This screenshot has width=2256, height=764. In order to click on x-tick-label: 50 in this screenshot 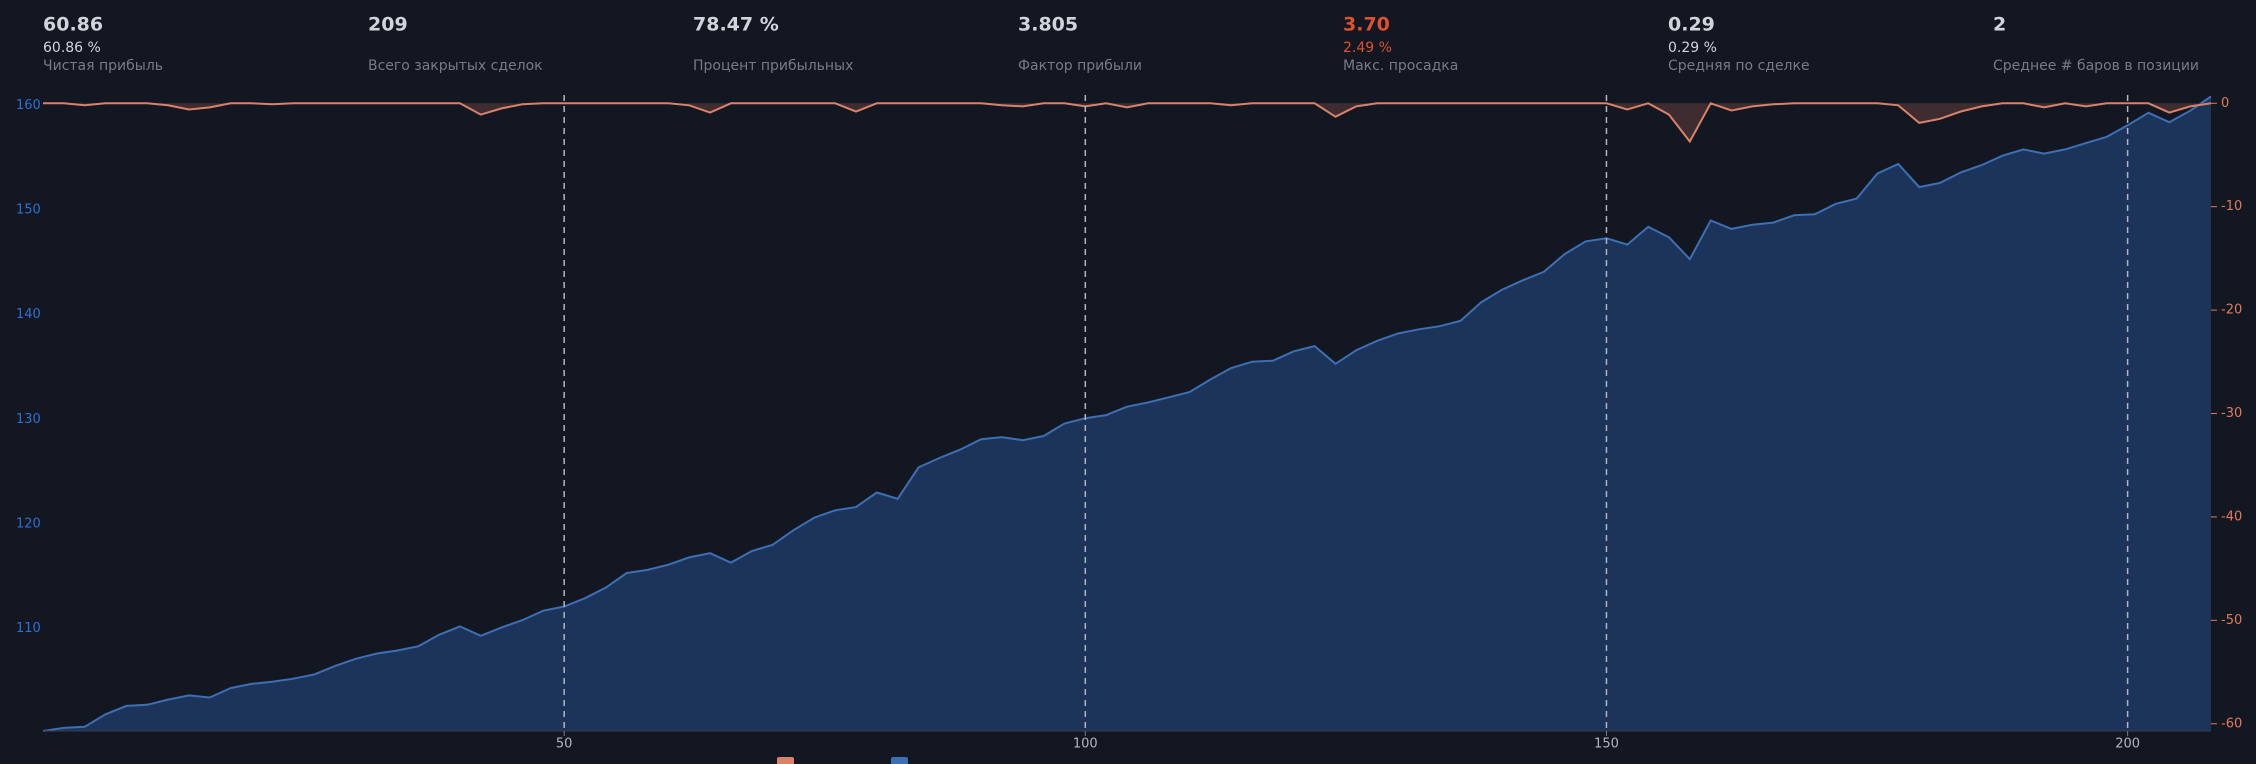, I will do `click(564, 744)`.